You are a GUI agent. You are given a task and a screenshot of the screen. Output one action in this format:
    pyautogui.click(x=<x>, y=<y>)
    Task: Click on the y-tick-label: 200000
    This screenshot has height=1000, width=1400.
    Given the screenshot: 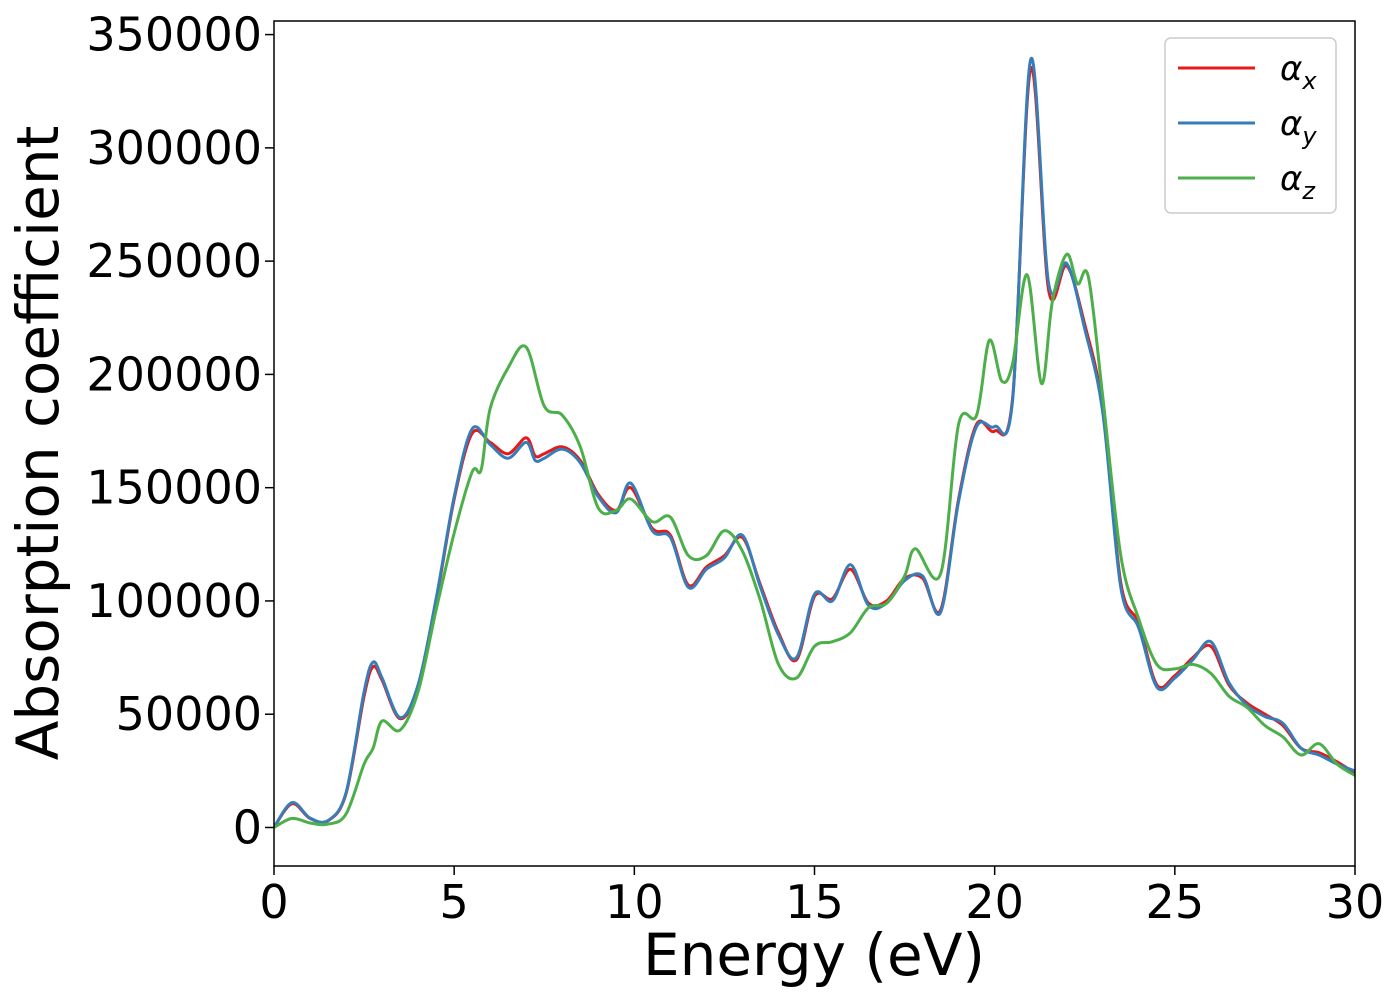 What is the action you would take?
    pyautogui.click(x=174, y=374)
    